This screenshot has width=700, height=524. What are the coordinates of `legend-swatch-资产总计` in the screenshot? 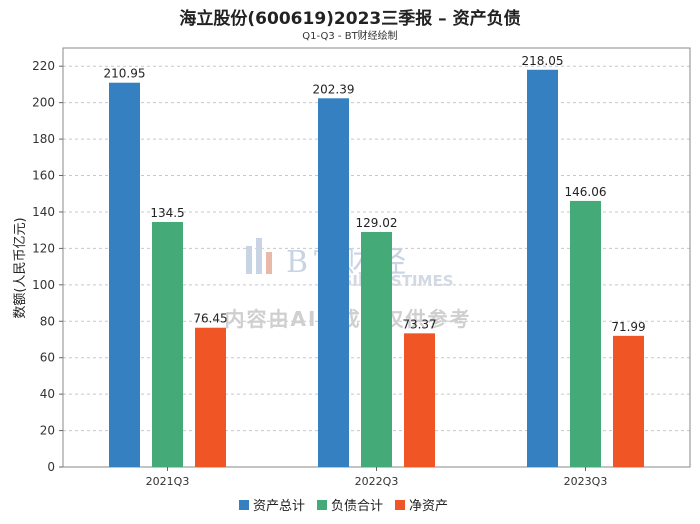 It's located at (244, 505).